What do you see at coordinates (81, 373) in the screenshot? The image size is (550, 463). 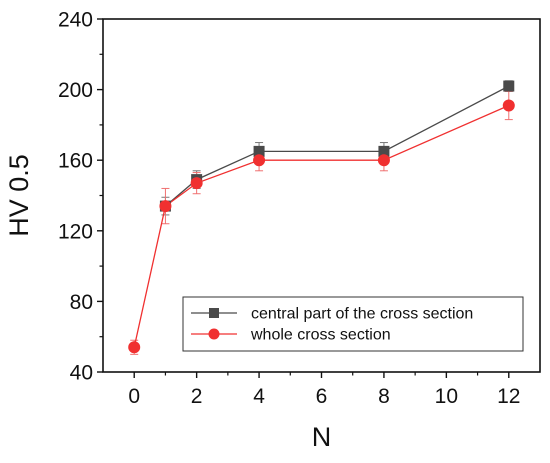 I see `y-tick-label: 40` at bounding box center [81, 373].